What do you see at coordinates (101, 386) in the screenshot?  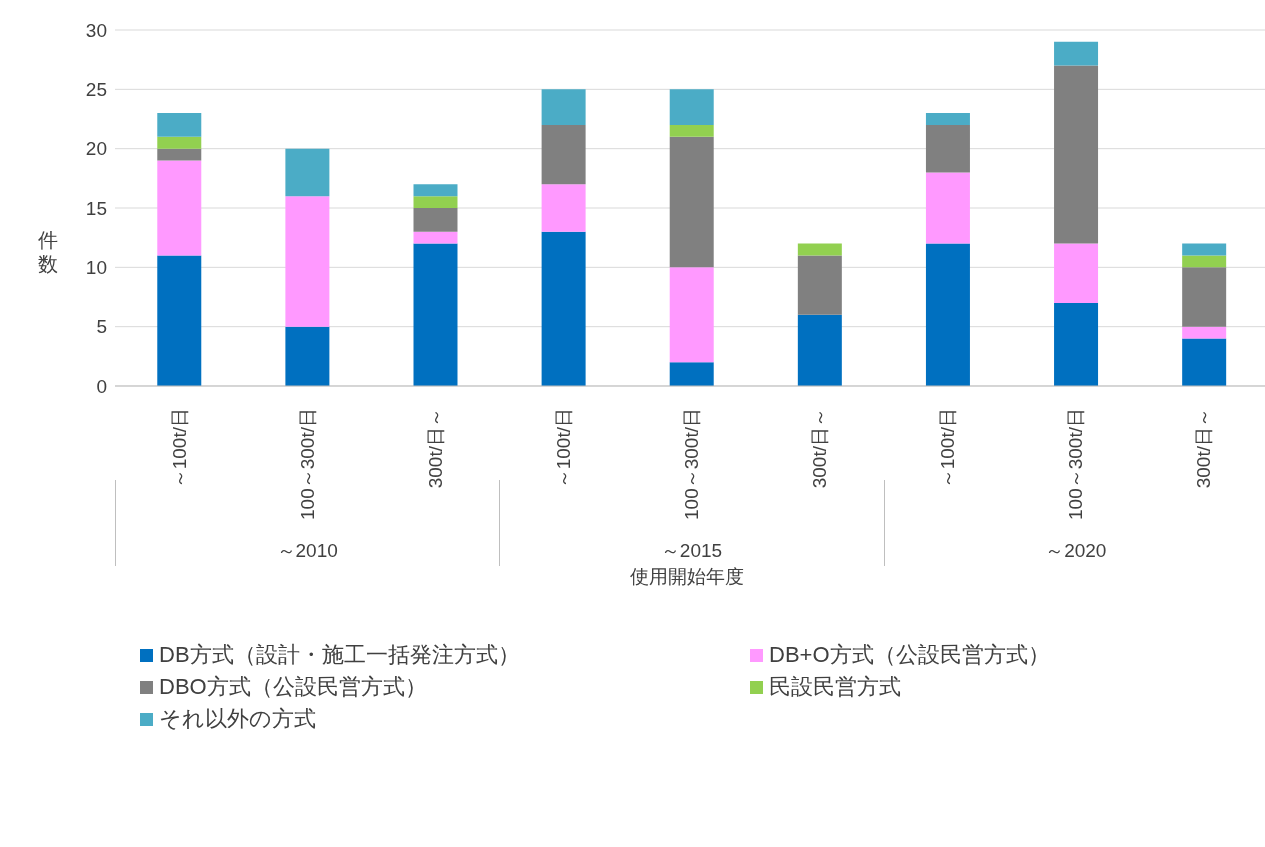 I see `y-tick-label: 0` at bounding box center [101, 386].